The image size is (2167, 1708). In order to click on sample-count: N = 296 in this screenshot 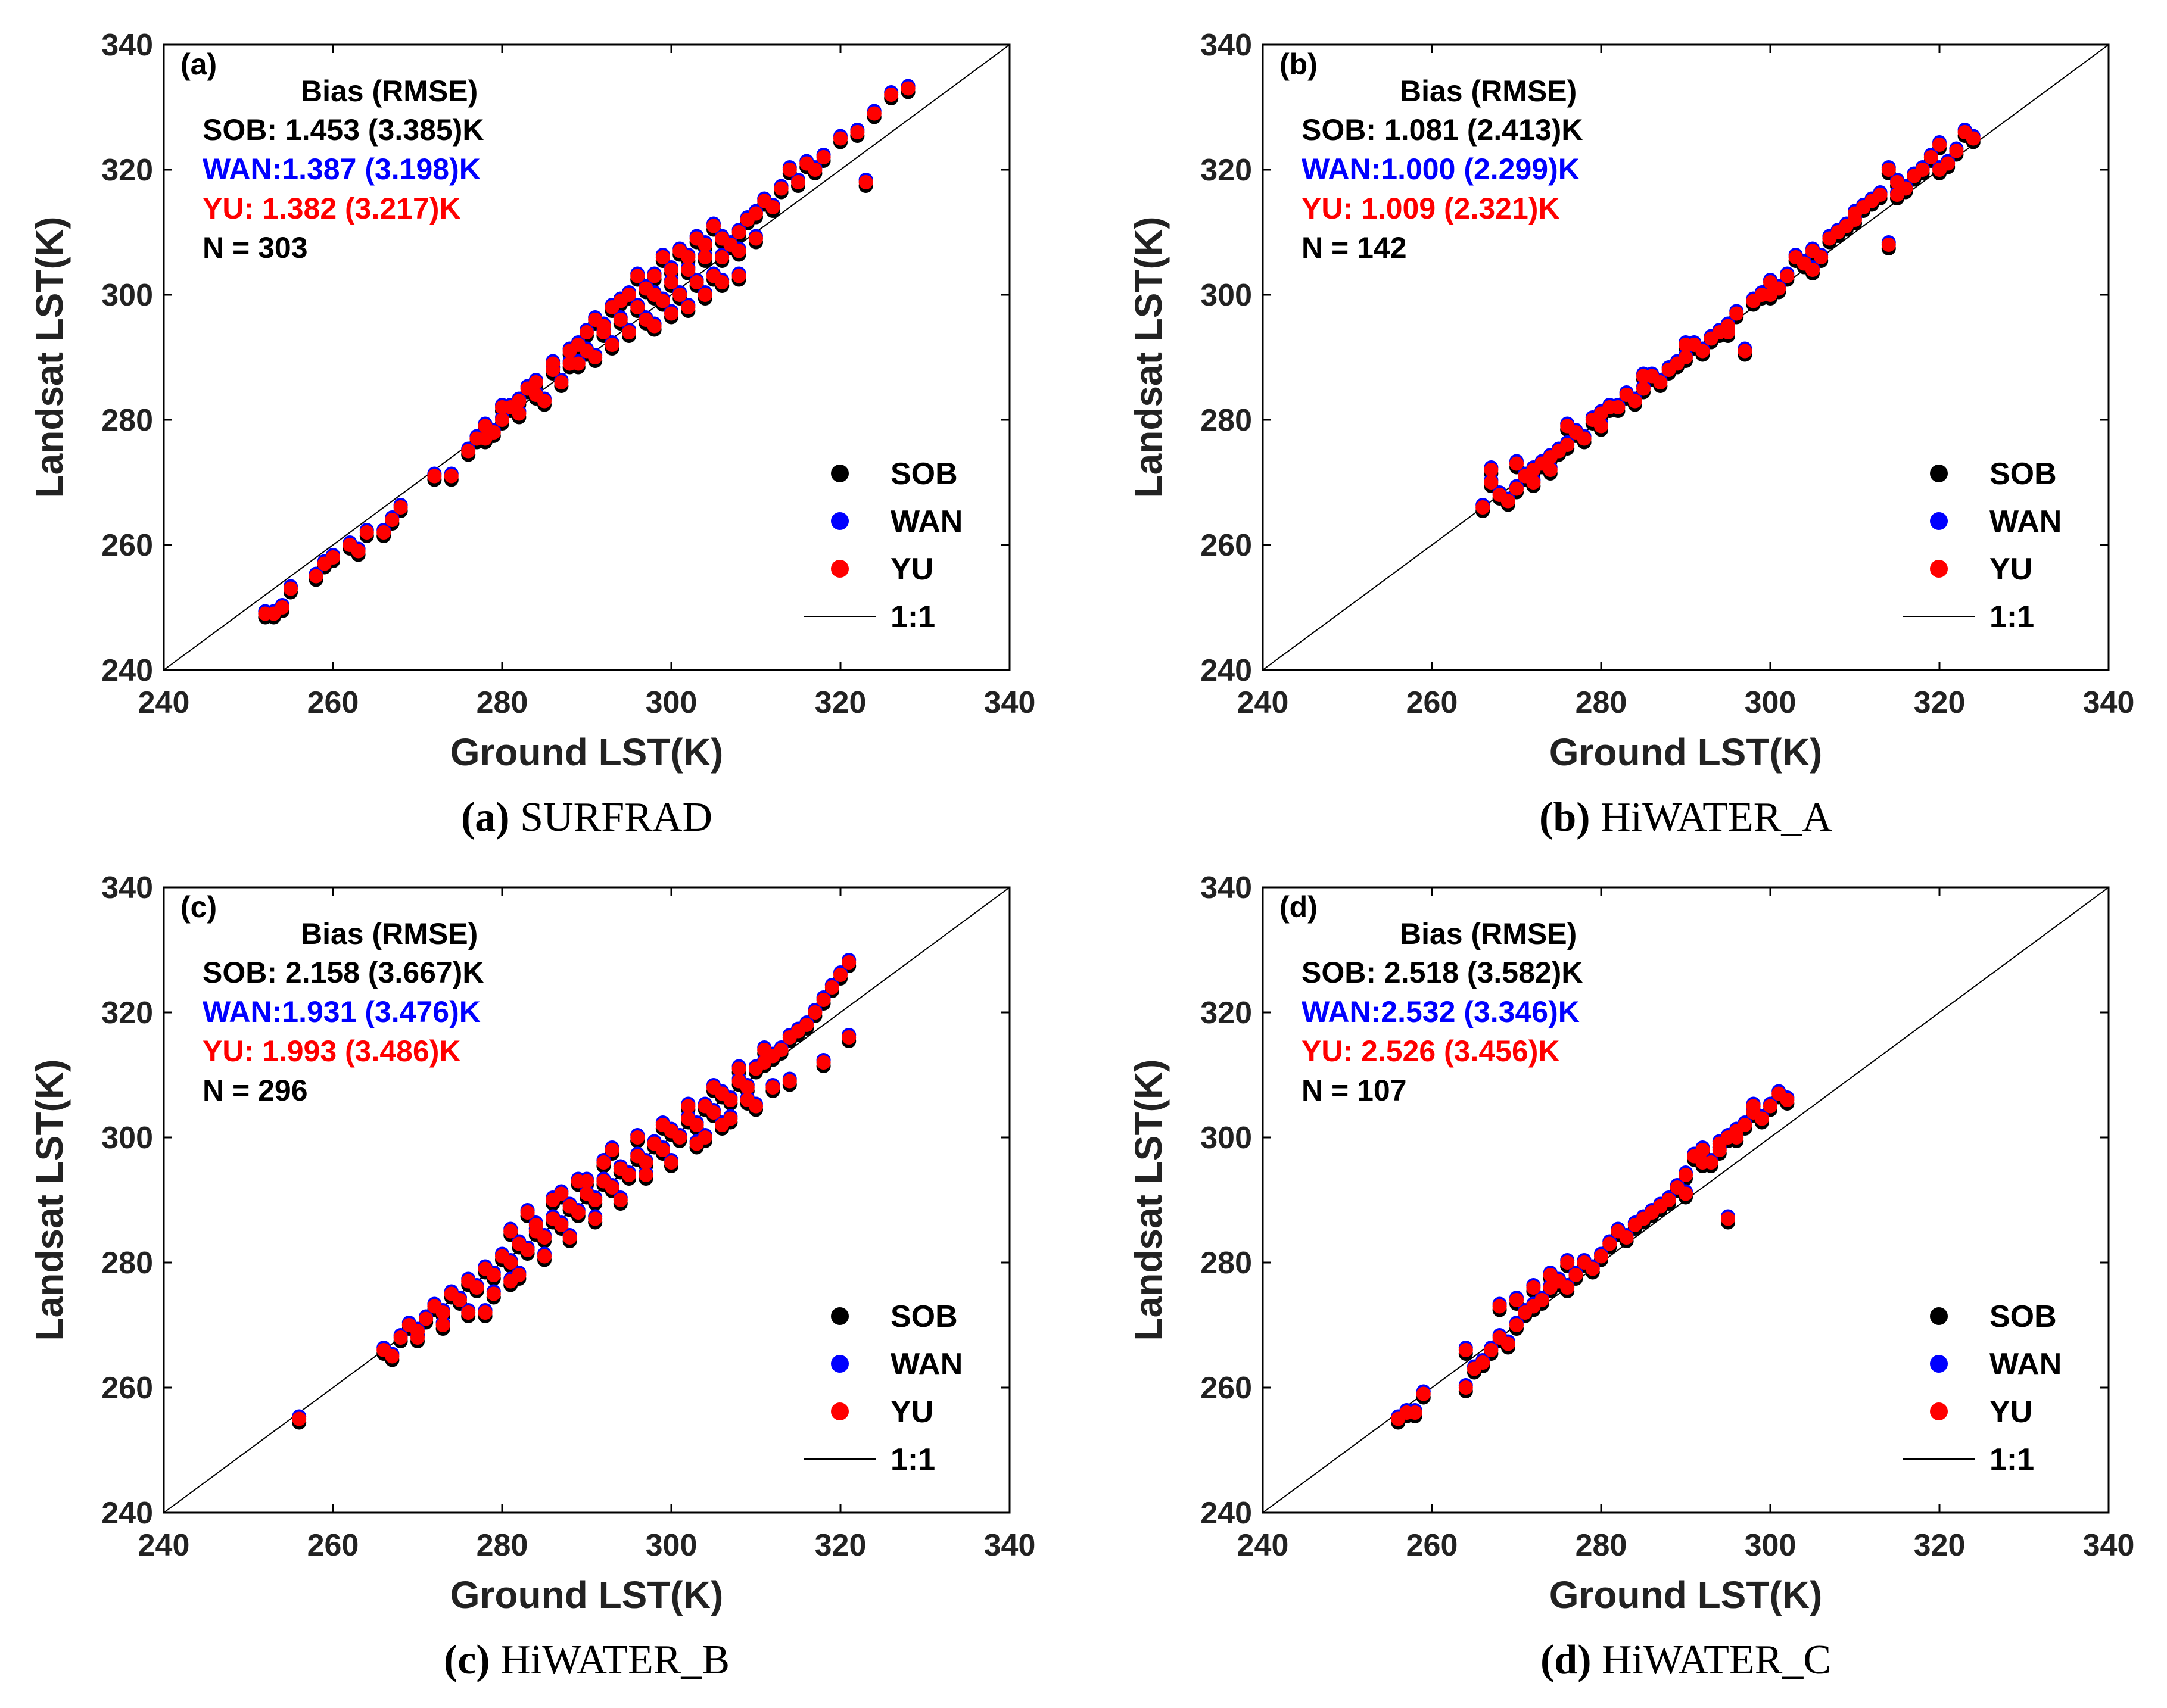, I will do `click(255, 1091)`.